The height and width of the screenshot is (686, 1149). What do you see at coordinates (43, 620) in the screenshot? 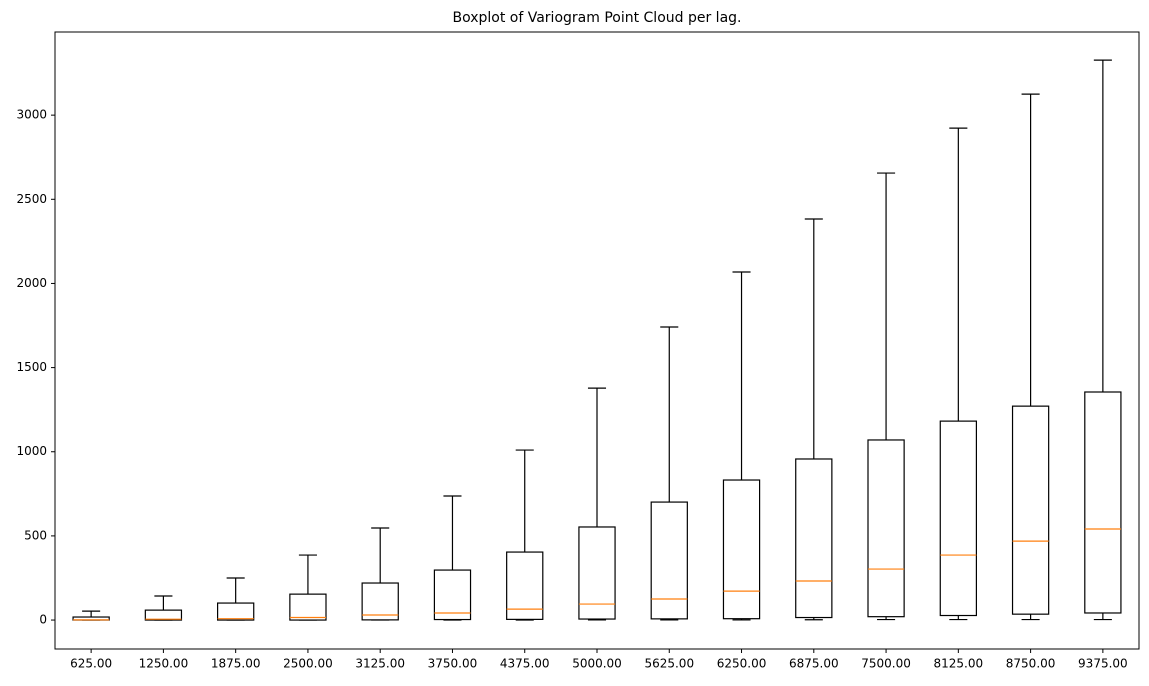
I see `y-tick-label: 0` at bounding box center [43, 620].